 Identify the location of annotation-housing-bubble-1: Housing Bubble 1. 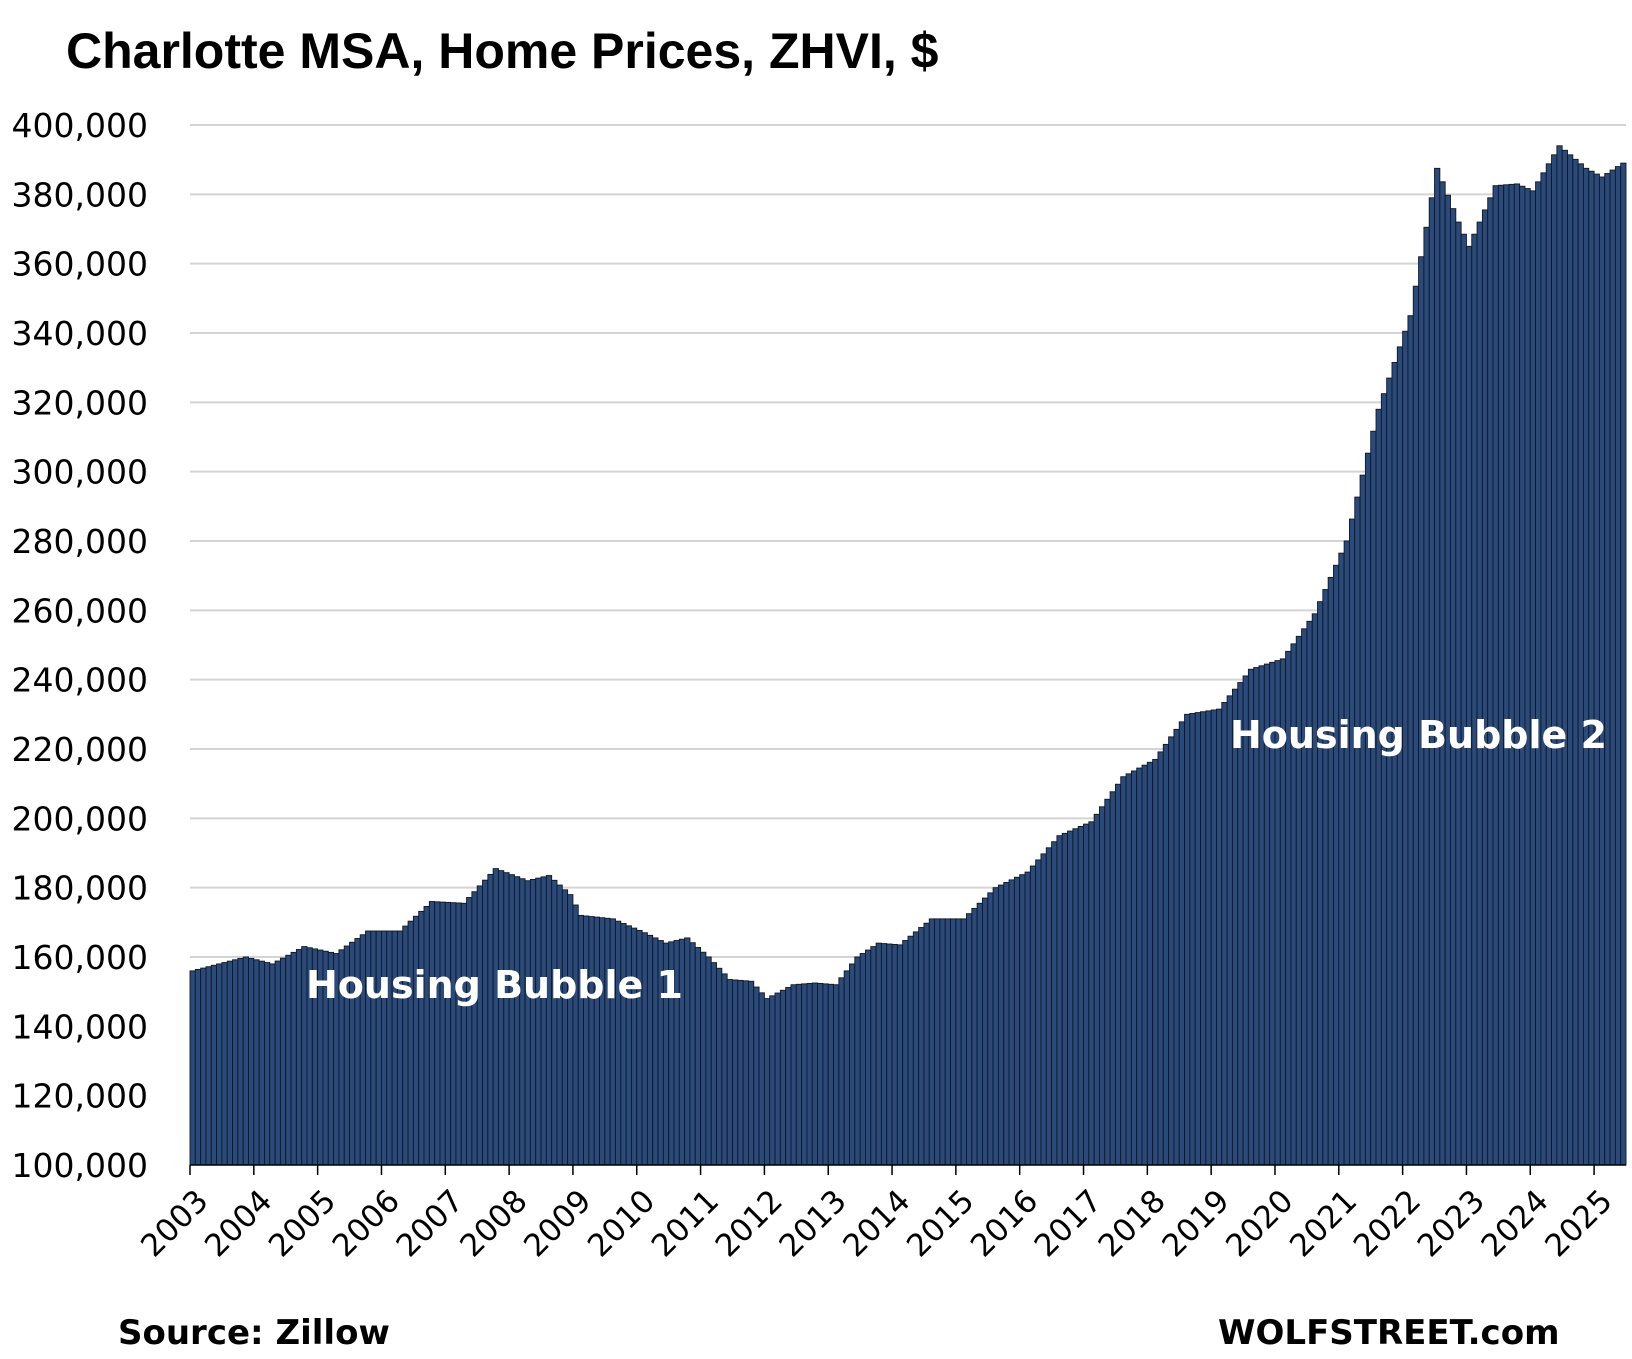
(494, 985).